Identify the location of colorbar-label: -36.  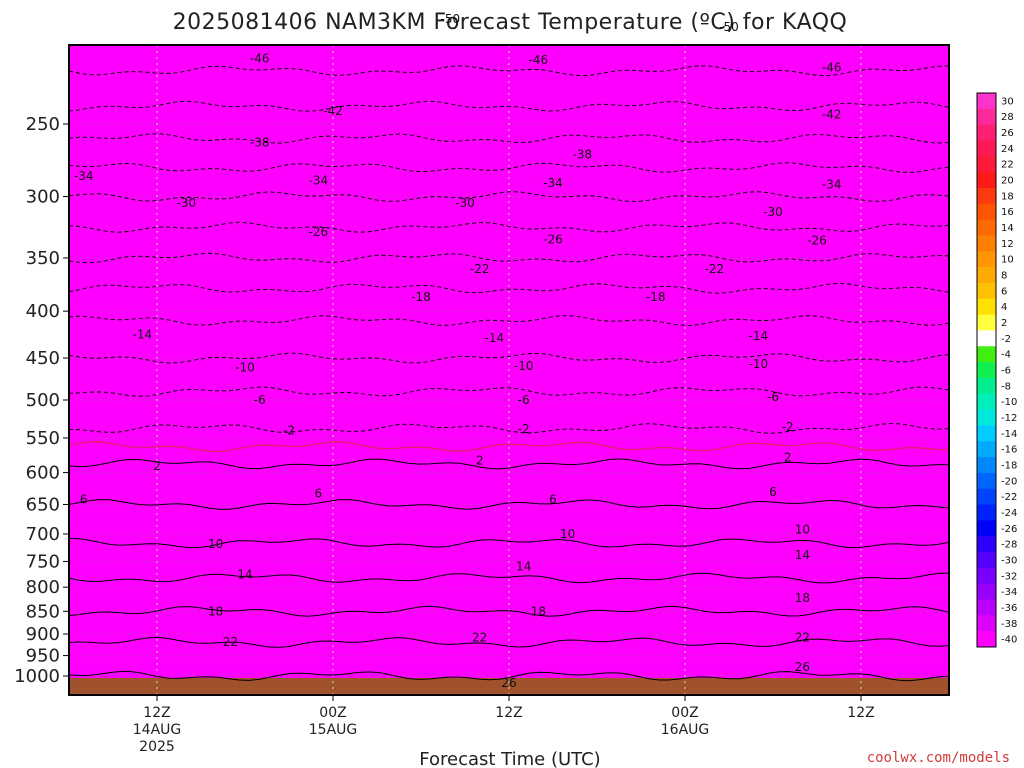
(1009, 608).